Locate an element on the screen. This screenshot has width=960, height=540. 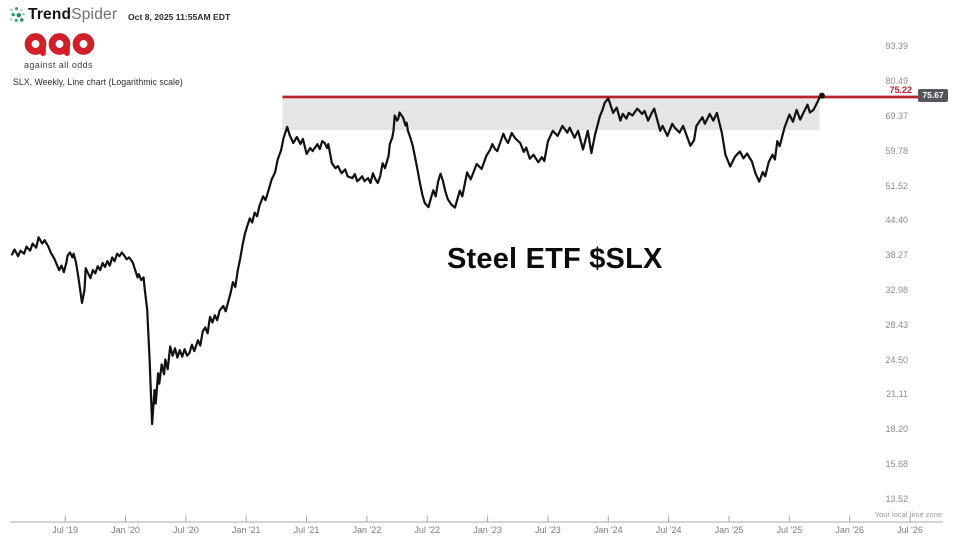
last-price-badge: 75.67 is located at coordinates (933, 96).